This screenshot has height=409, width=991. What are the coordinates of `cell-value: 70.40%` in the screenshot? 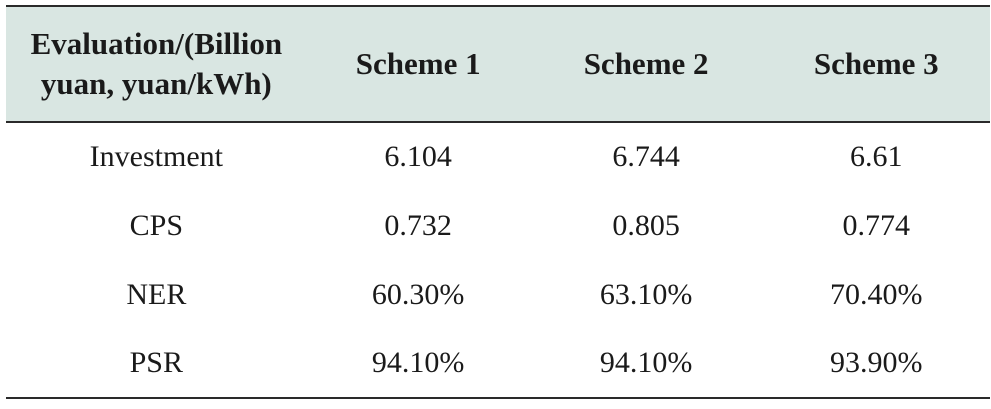 It's located at (876, 294).